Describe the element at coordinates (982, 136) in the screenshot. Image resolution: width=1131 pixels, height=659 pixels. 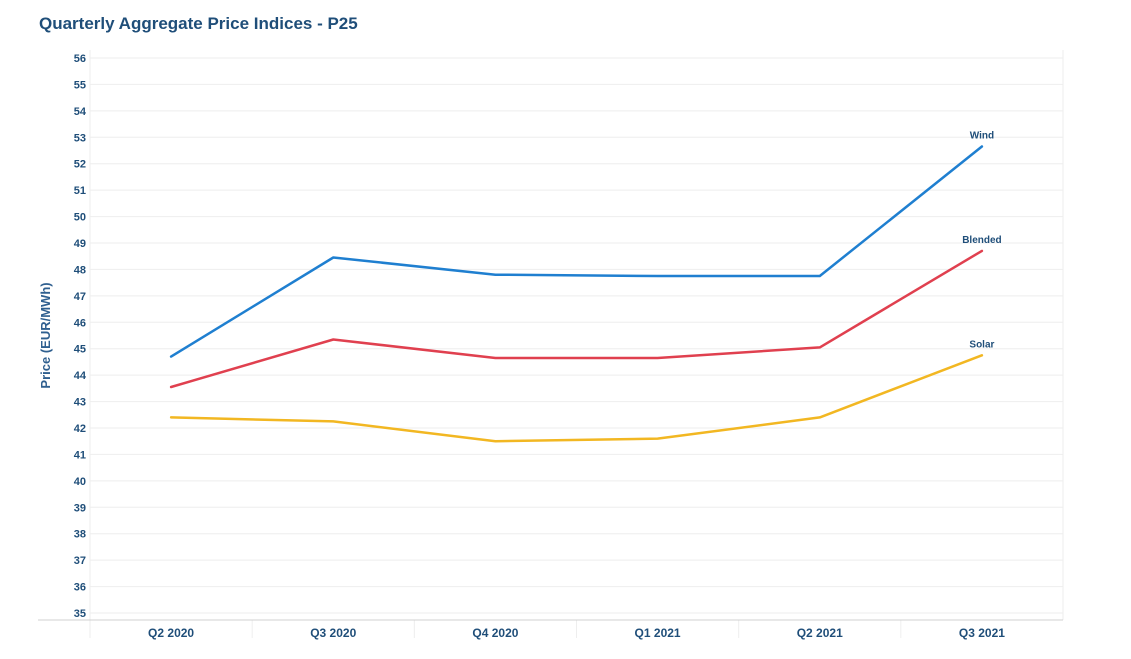
I see `series-label-wind: Wind` at that location.